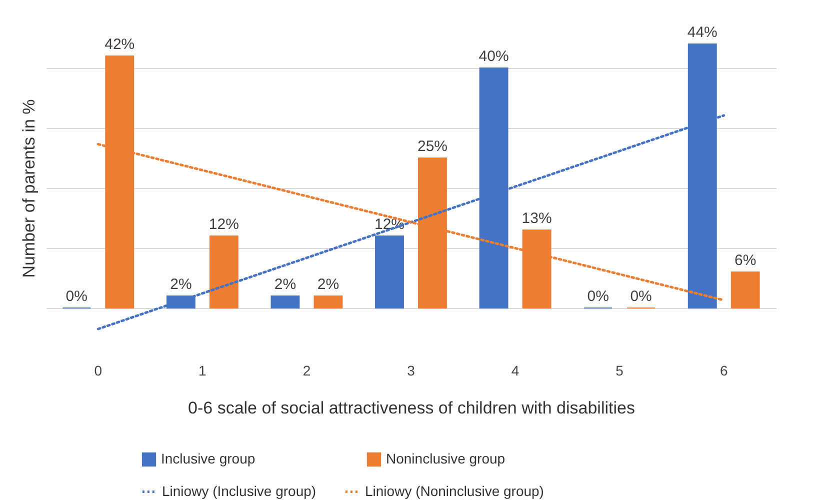 The height and width of the screenshot is (503, 822). Describe the element at coordinates (446, 458) in the screenshot. I see `legend-label: Noninclusive group` at that location.